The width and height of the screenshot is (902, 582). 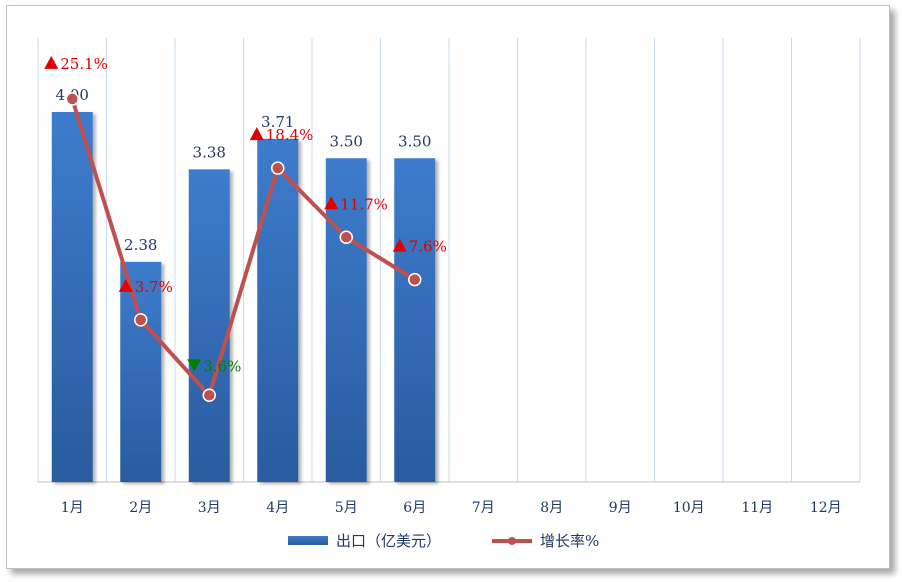 What do you see at coordinates (209, 508) in the screenshot?
I see `x-tick-label: 3月` at bounding box center [209, 508].